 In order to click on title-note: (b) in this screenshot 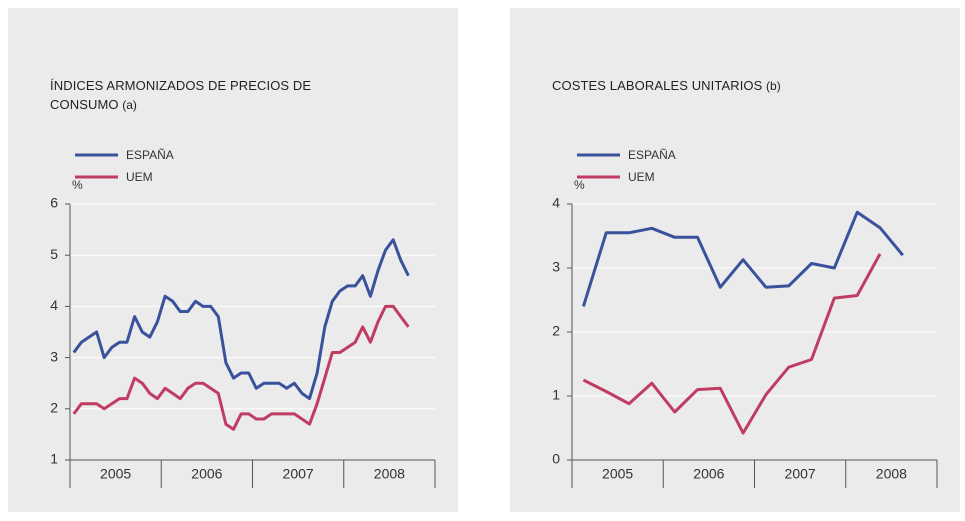, I will do `click(773, 86)`.